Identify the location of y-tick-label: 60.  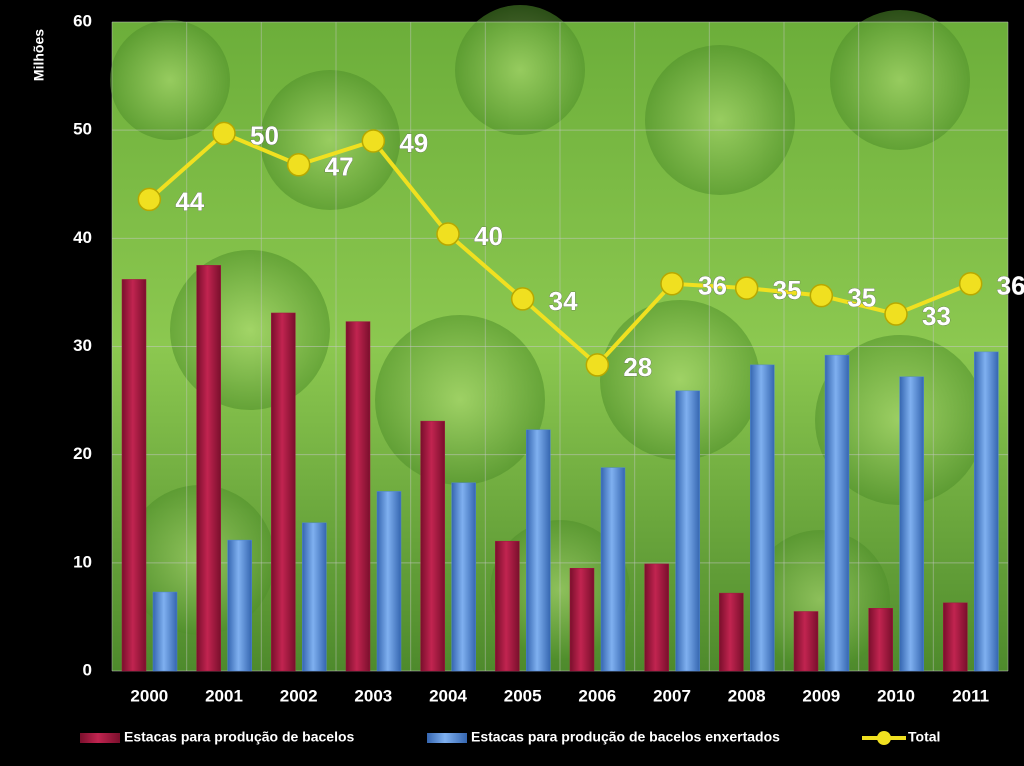
(82, 20).